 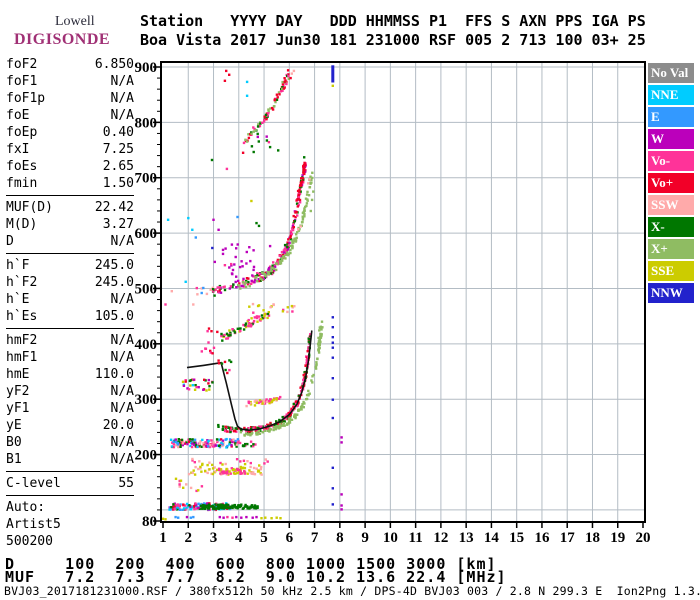 What do you see at coordinates (221, 518) in the screenshot?
I see `feature-bottom-echo-row` at bounding box center [221, 518].